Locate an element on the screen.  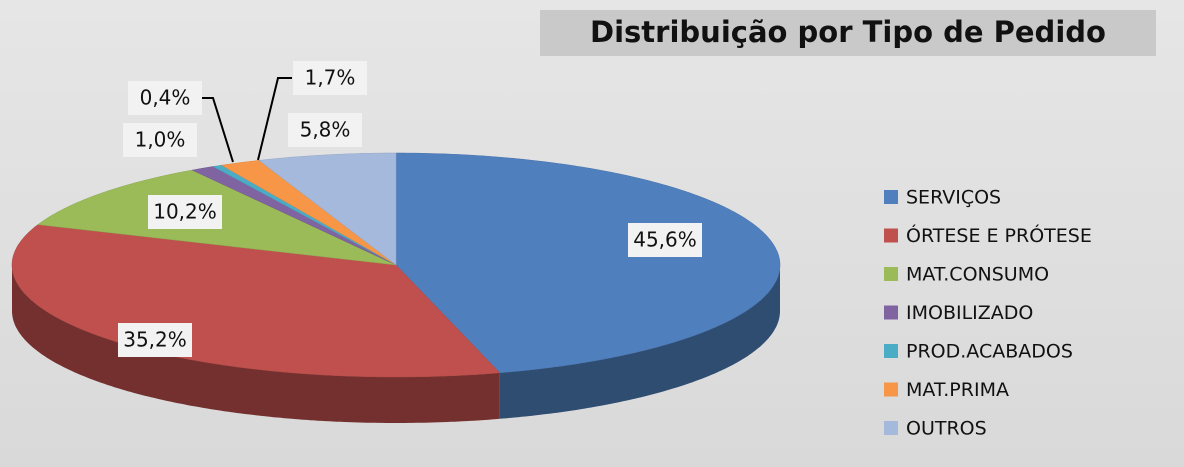
chart-title: Distribuição por Tipo de Pedido is located at coordinates (848, 32).